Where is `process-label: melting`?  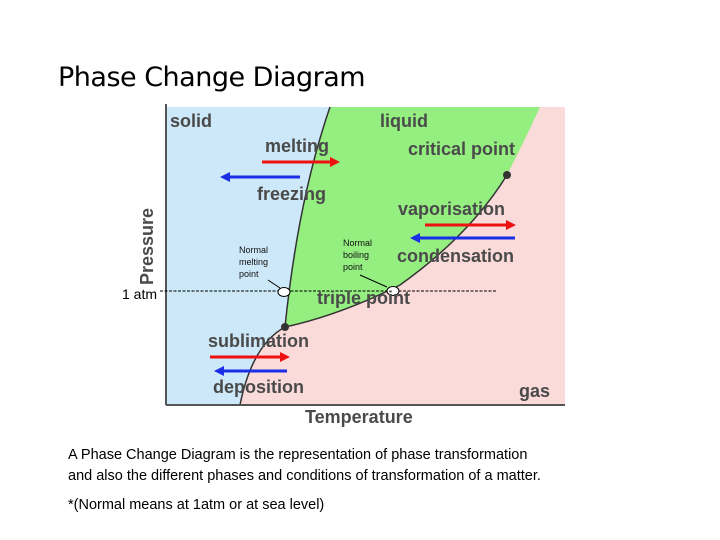
process-label: melting is located at coordinates (297, 146).